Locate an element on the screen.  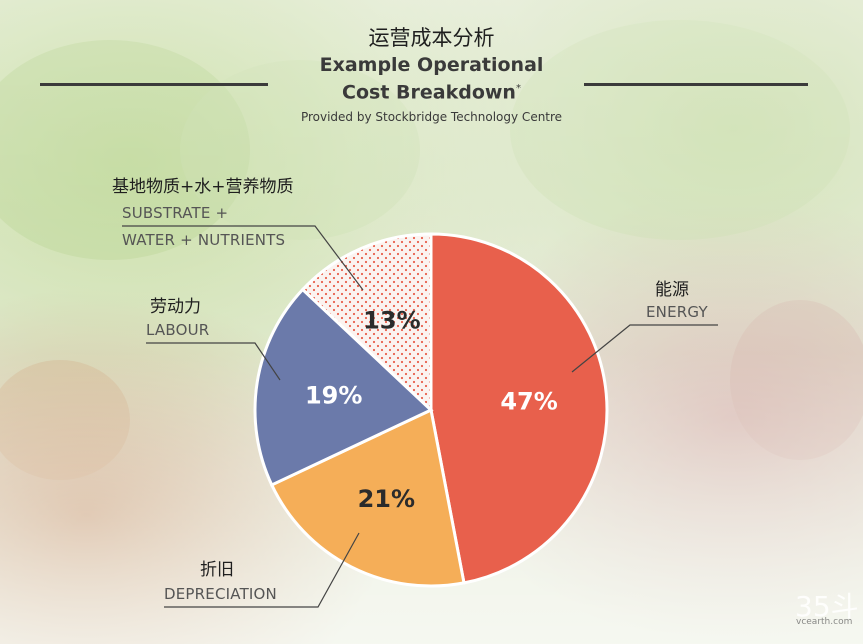
slice-depreciation is located at coordinates (367, 497).